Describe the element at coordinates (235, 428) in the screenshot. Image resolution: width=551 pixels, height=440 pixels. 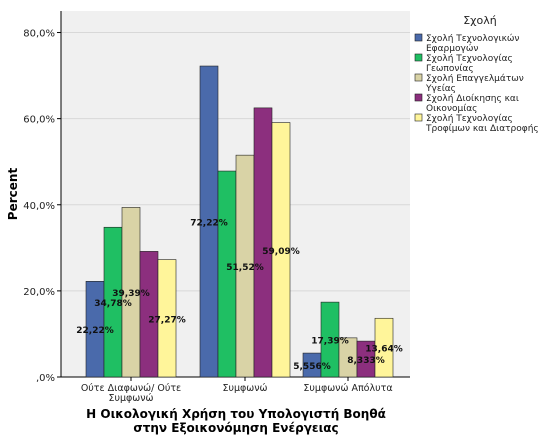
I see `x-axis-title: στην Εξοικονόμηση Ενέργειας` at that location.